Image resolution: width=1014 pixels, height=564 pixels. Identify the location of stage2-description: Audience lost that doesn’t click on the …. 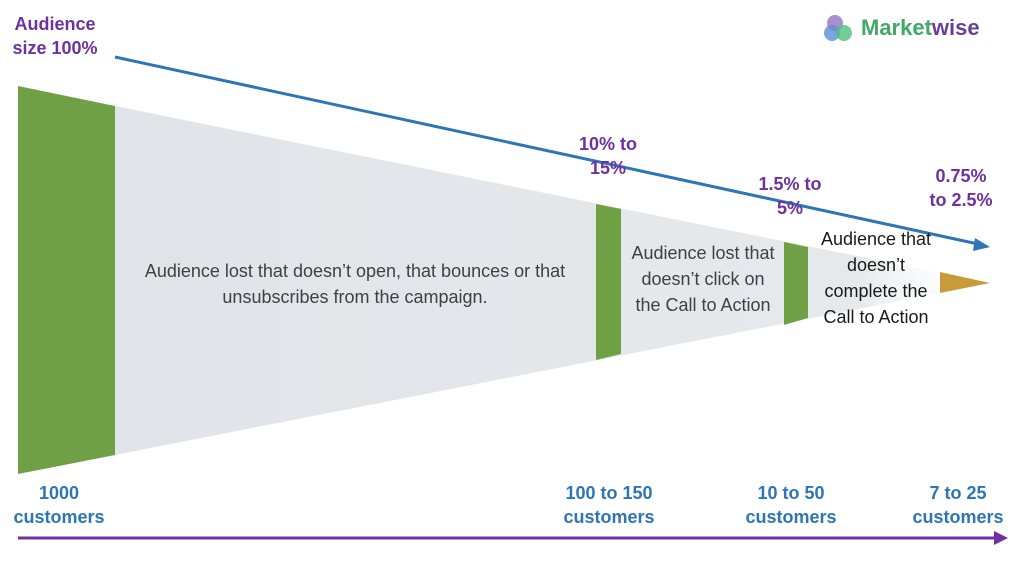
(703, 279).